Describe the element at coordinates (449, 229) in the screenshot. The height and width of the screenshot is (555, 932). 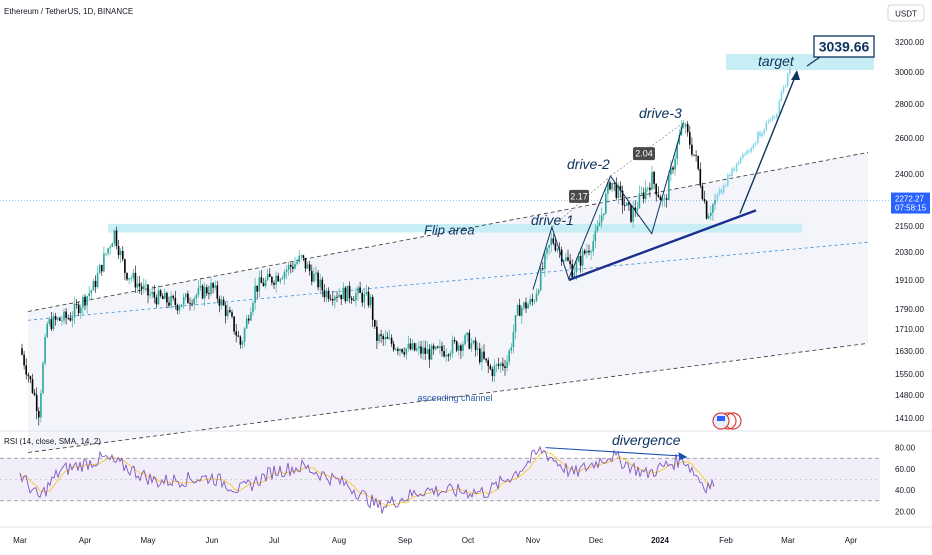
I see `flip-area-label: Flip area` at that location.